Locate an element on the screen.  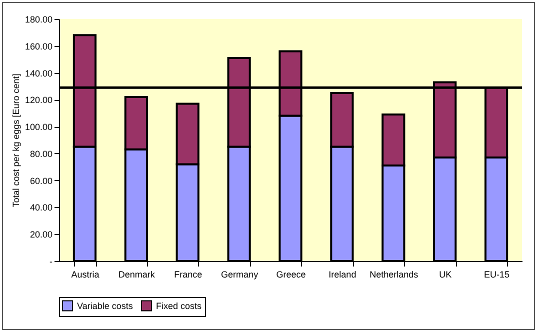
y-tick-label: - is located at coordinates (51, 261).